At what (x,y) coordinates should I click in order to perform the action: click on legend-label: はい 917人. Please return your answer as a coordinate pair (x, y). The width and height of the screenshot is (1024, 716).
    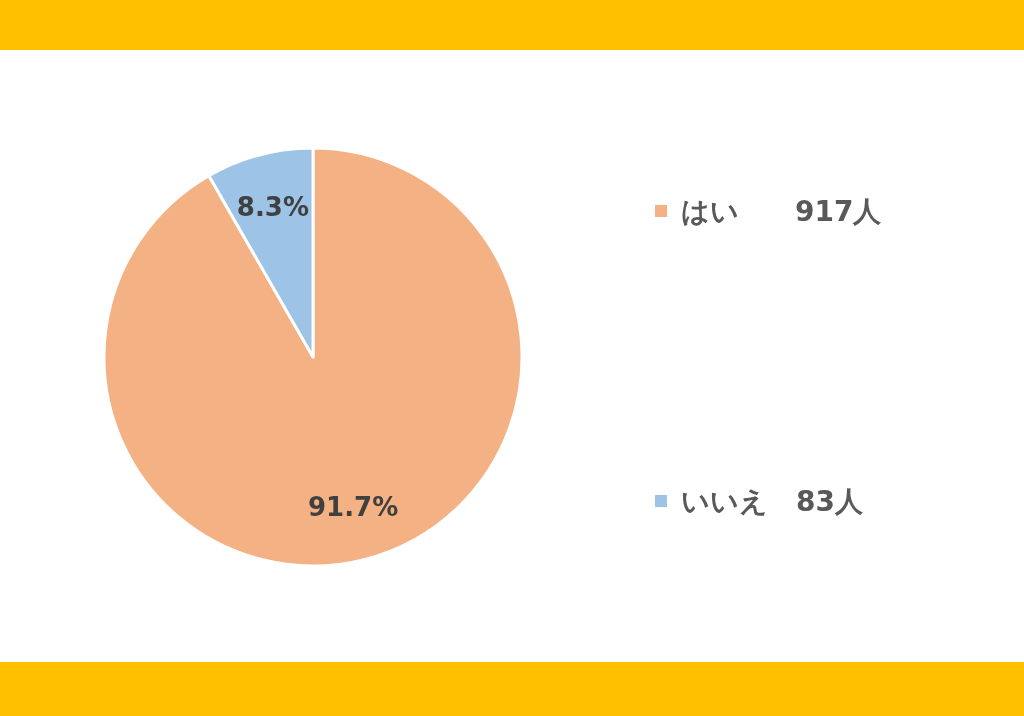
    Looking at the image, I should click on (782, 211).